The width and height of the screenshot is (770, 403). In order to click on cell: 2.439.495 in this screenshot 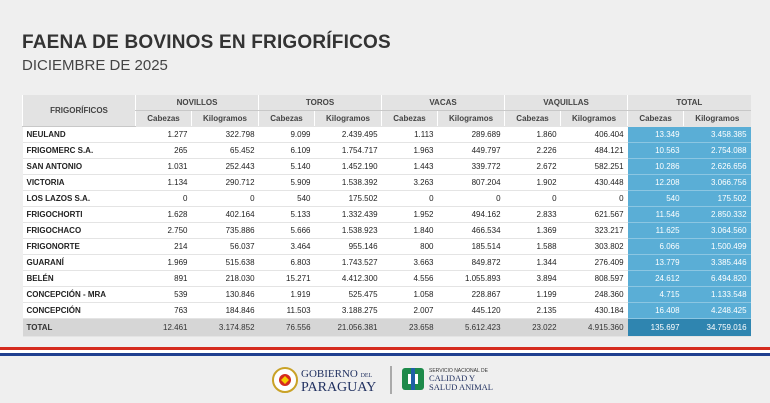, I will do `click(348, 134)`.